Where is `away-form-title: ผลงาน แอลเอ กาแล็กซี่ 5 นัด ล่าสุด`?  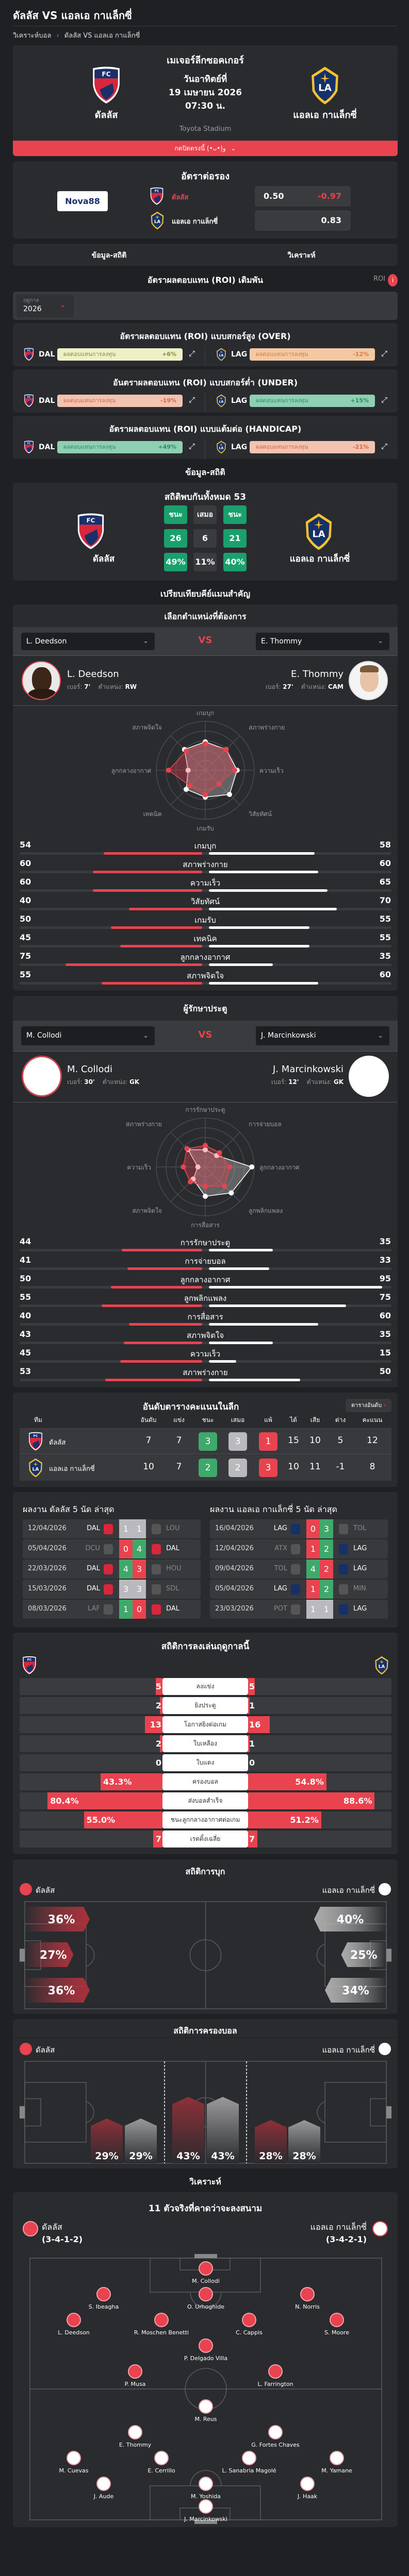 away-form-title: ผลงาน แอลเอ กาแล็กซี่ 5 นัด ล่าสุด is located at coordinates (273, 1509).